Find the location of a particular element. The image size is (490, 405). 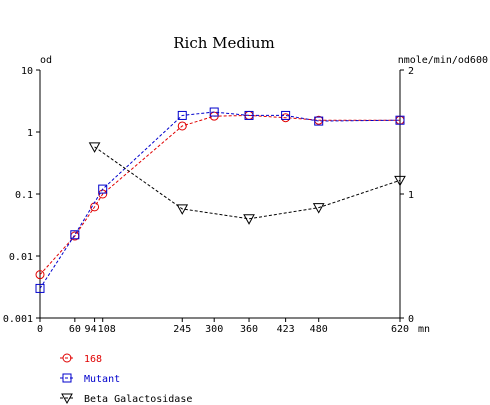

y-right-axis-label: nmole/min/od600 is located at coordinates (443, 60).